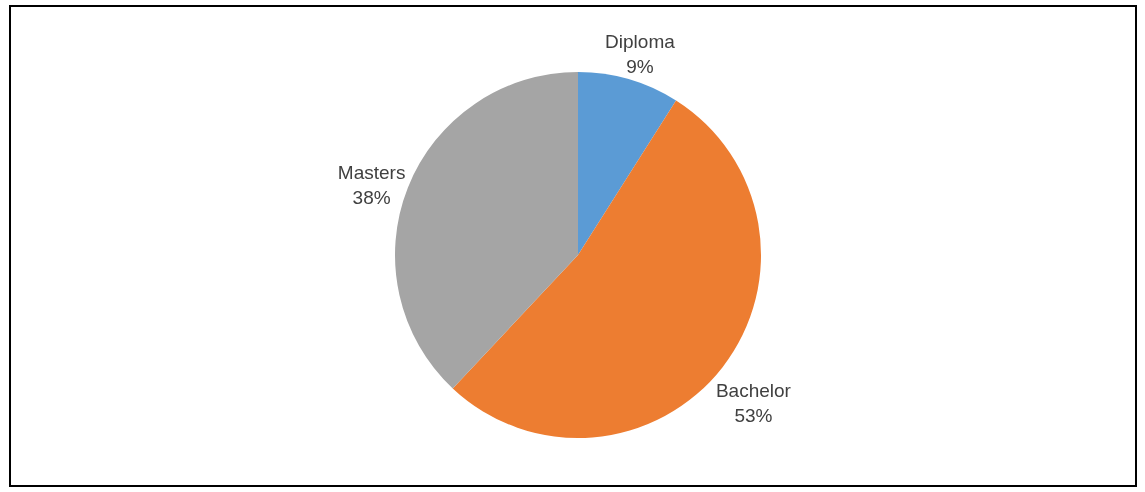 The image size is (1145, 492). What do you see at coordinates (753, 391) in the screenshot?
I see `slice-label: Bachelor` at bounding box center [753, 391].